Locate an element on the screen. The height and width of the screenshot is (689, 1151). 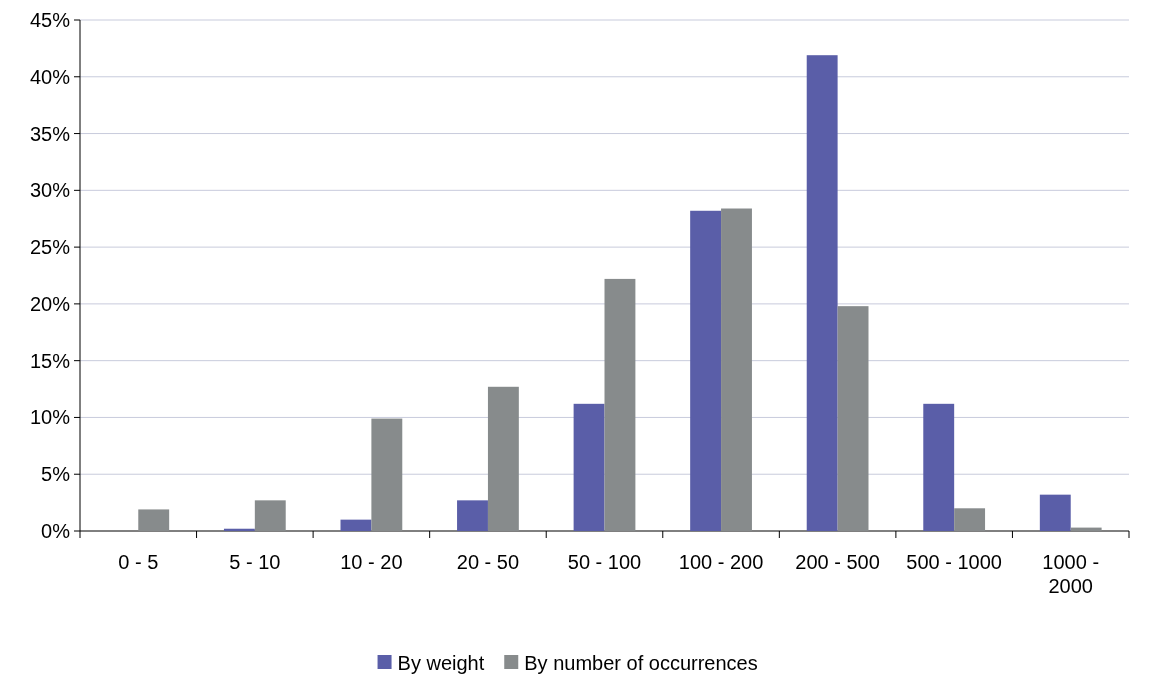
x-tick-label: 500 - 1000 is located at coordinates (954, 562).